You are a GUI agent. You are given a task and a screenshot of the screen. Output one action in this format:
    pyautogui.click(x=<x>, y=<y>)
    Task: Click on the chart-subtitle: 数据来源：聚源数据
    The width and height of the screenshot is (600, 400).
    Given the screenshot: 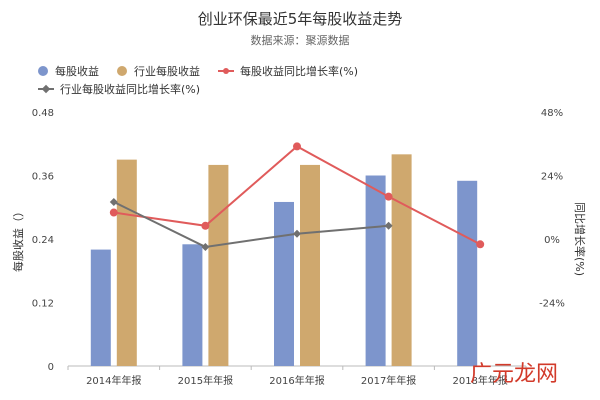 What is the action you would take?
    pyautogui.click(x=300, y=40)
    